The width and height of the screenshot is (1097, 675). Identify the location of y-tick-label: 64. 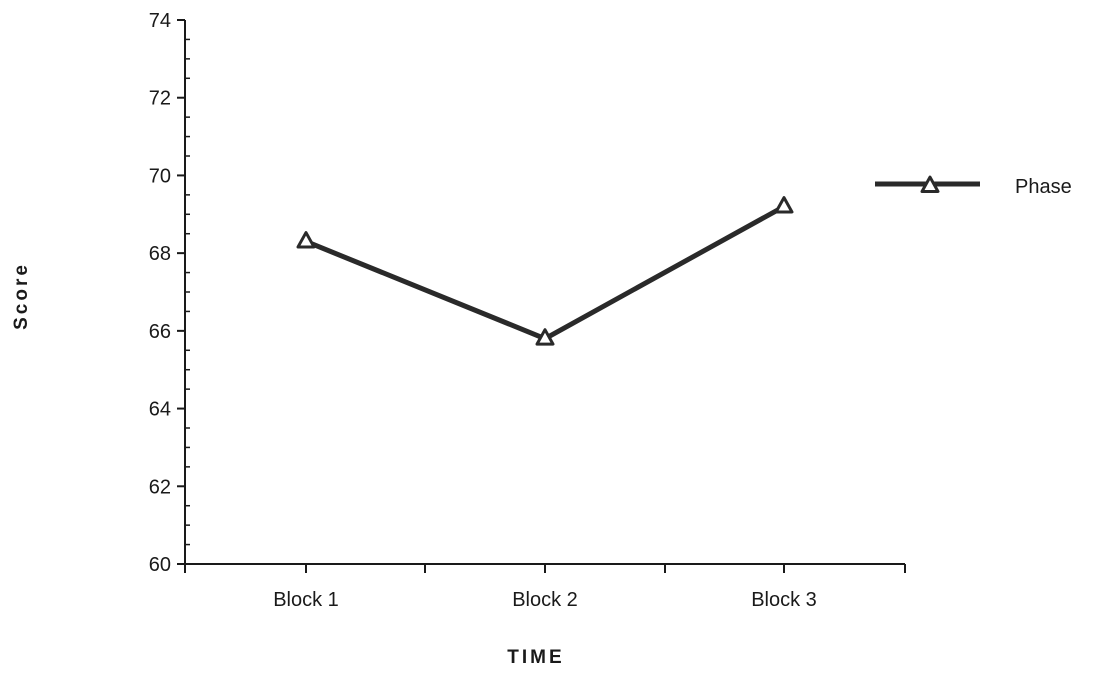
(160, 410).